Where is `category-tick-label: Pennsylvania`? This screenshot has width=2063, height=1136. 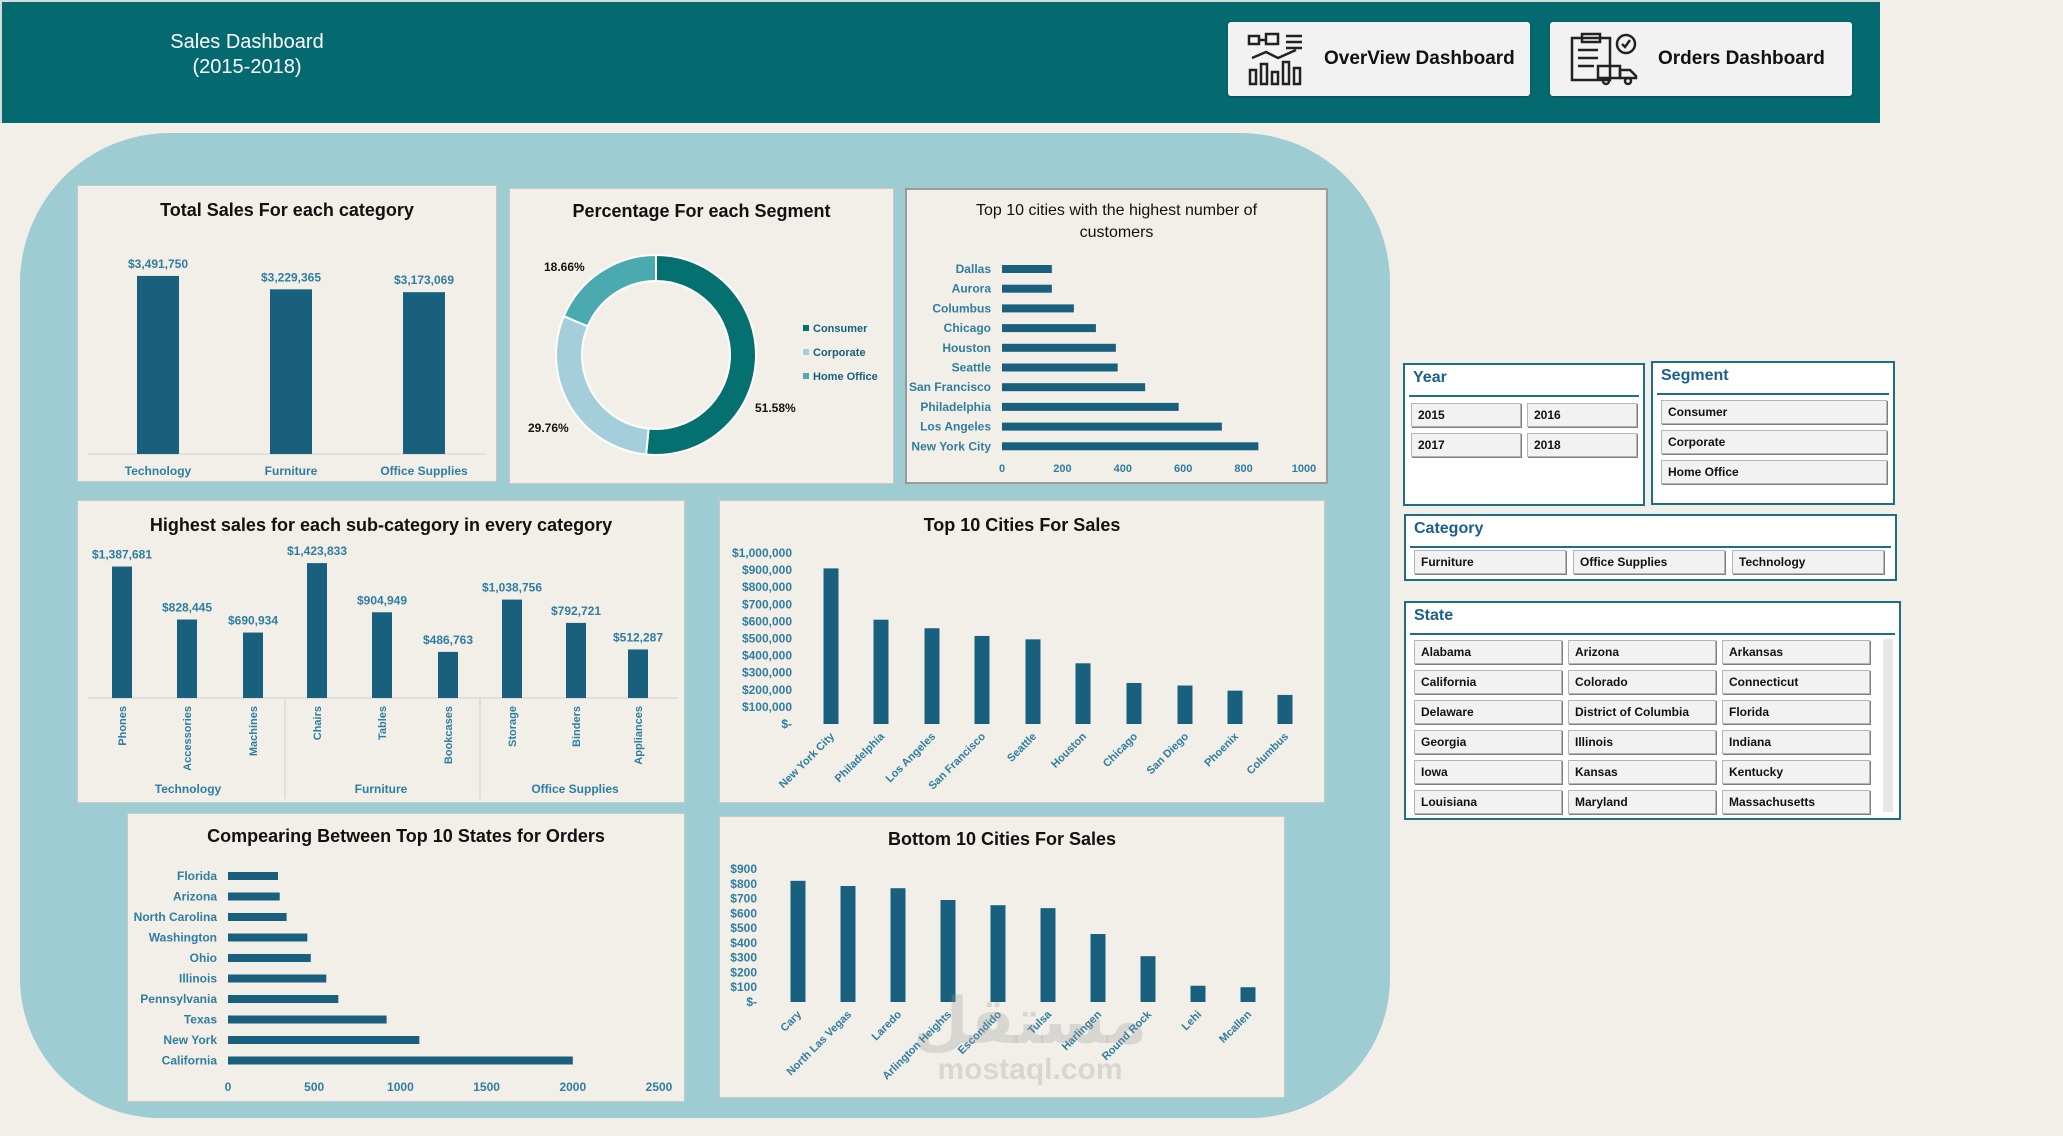 category-tick-label: Pennsylvania is located at coordinates (178, 999).